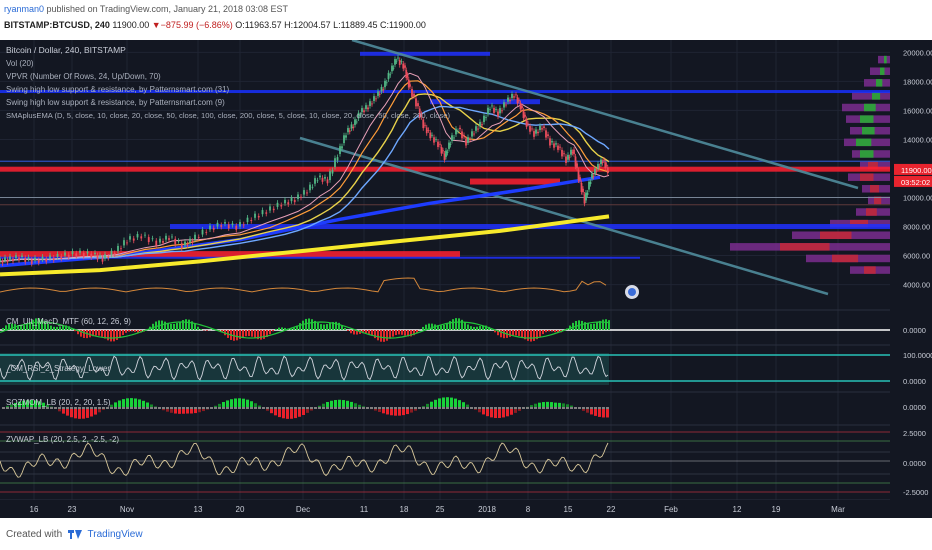 The width and height of the screenshot is (932, 550). What do you see at coordinates (34, 509) in the screenshot?
I see `time-tick-label: 16` at bounding box center [34, 509].